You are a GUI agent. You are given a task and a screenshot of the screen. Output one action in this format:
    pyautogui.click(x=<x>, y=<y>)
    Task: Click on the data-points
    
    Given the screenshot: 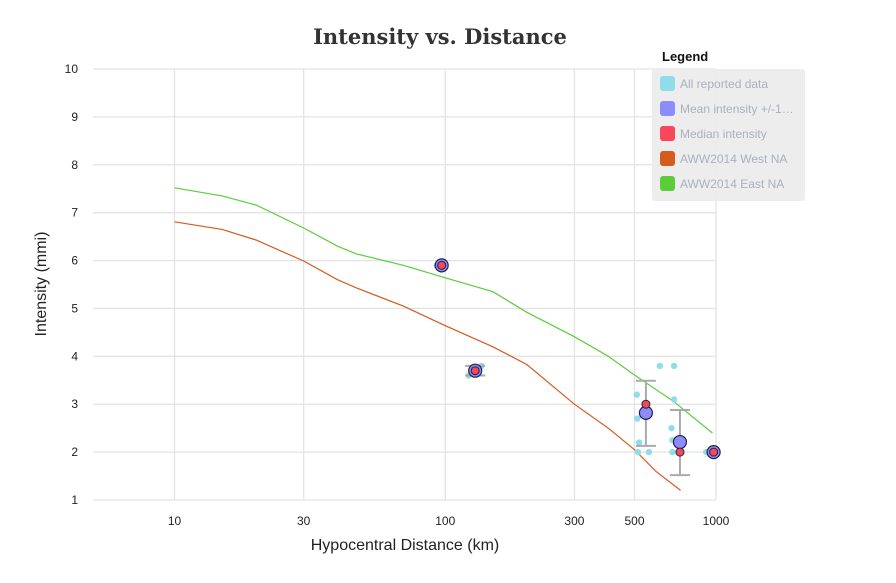 What is the action you would take?
    pyautogui.click(x=577, y=367)
    